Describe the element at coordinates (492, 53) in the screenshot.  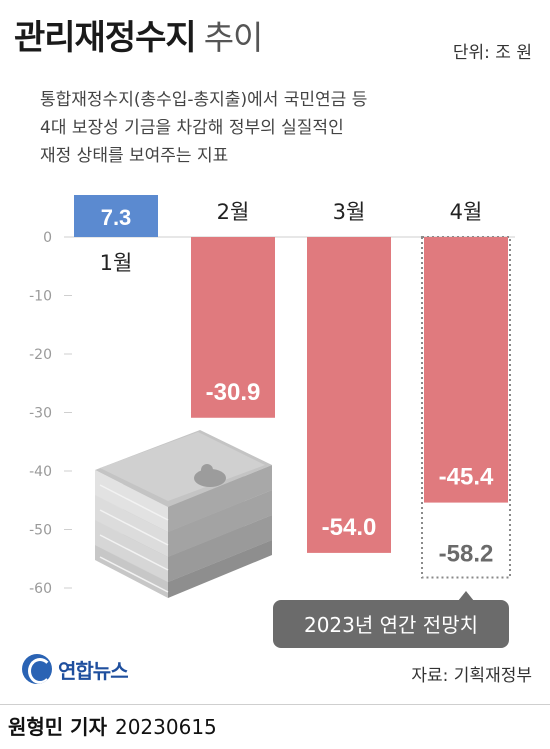
I see `unit-label: 단위: 조 원` at that location.